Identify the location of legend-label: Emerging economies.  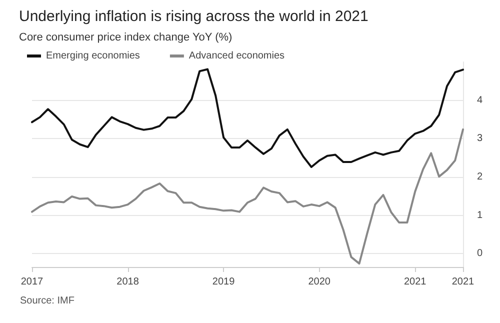
(93, 56).